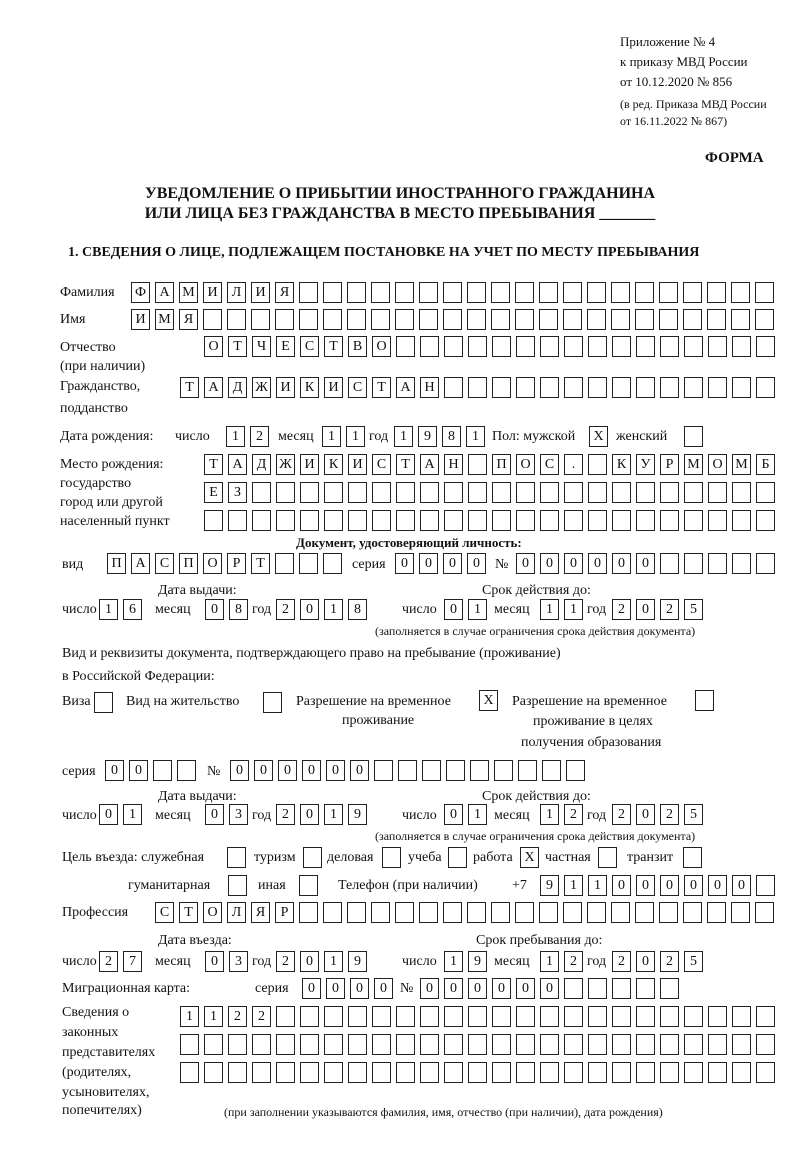  Describe the element at coordinates (333, 464) in the screenshot. I see `char-cell: К` at that location.